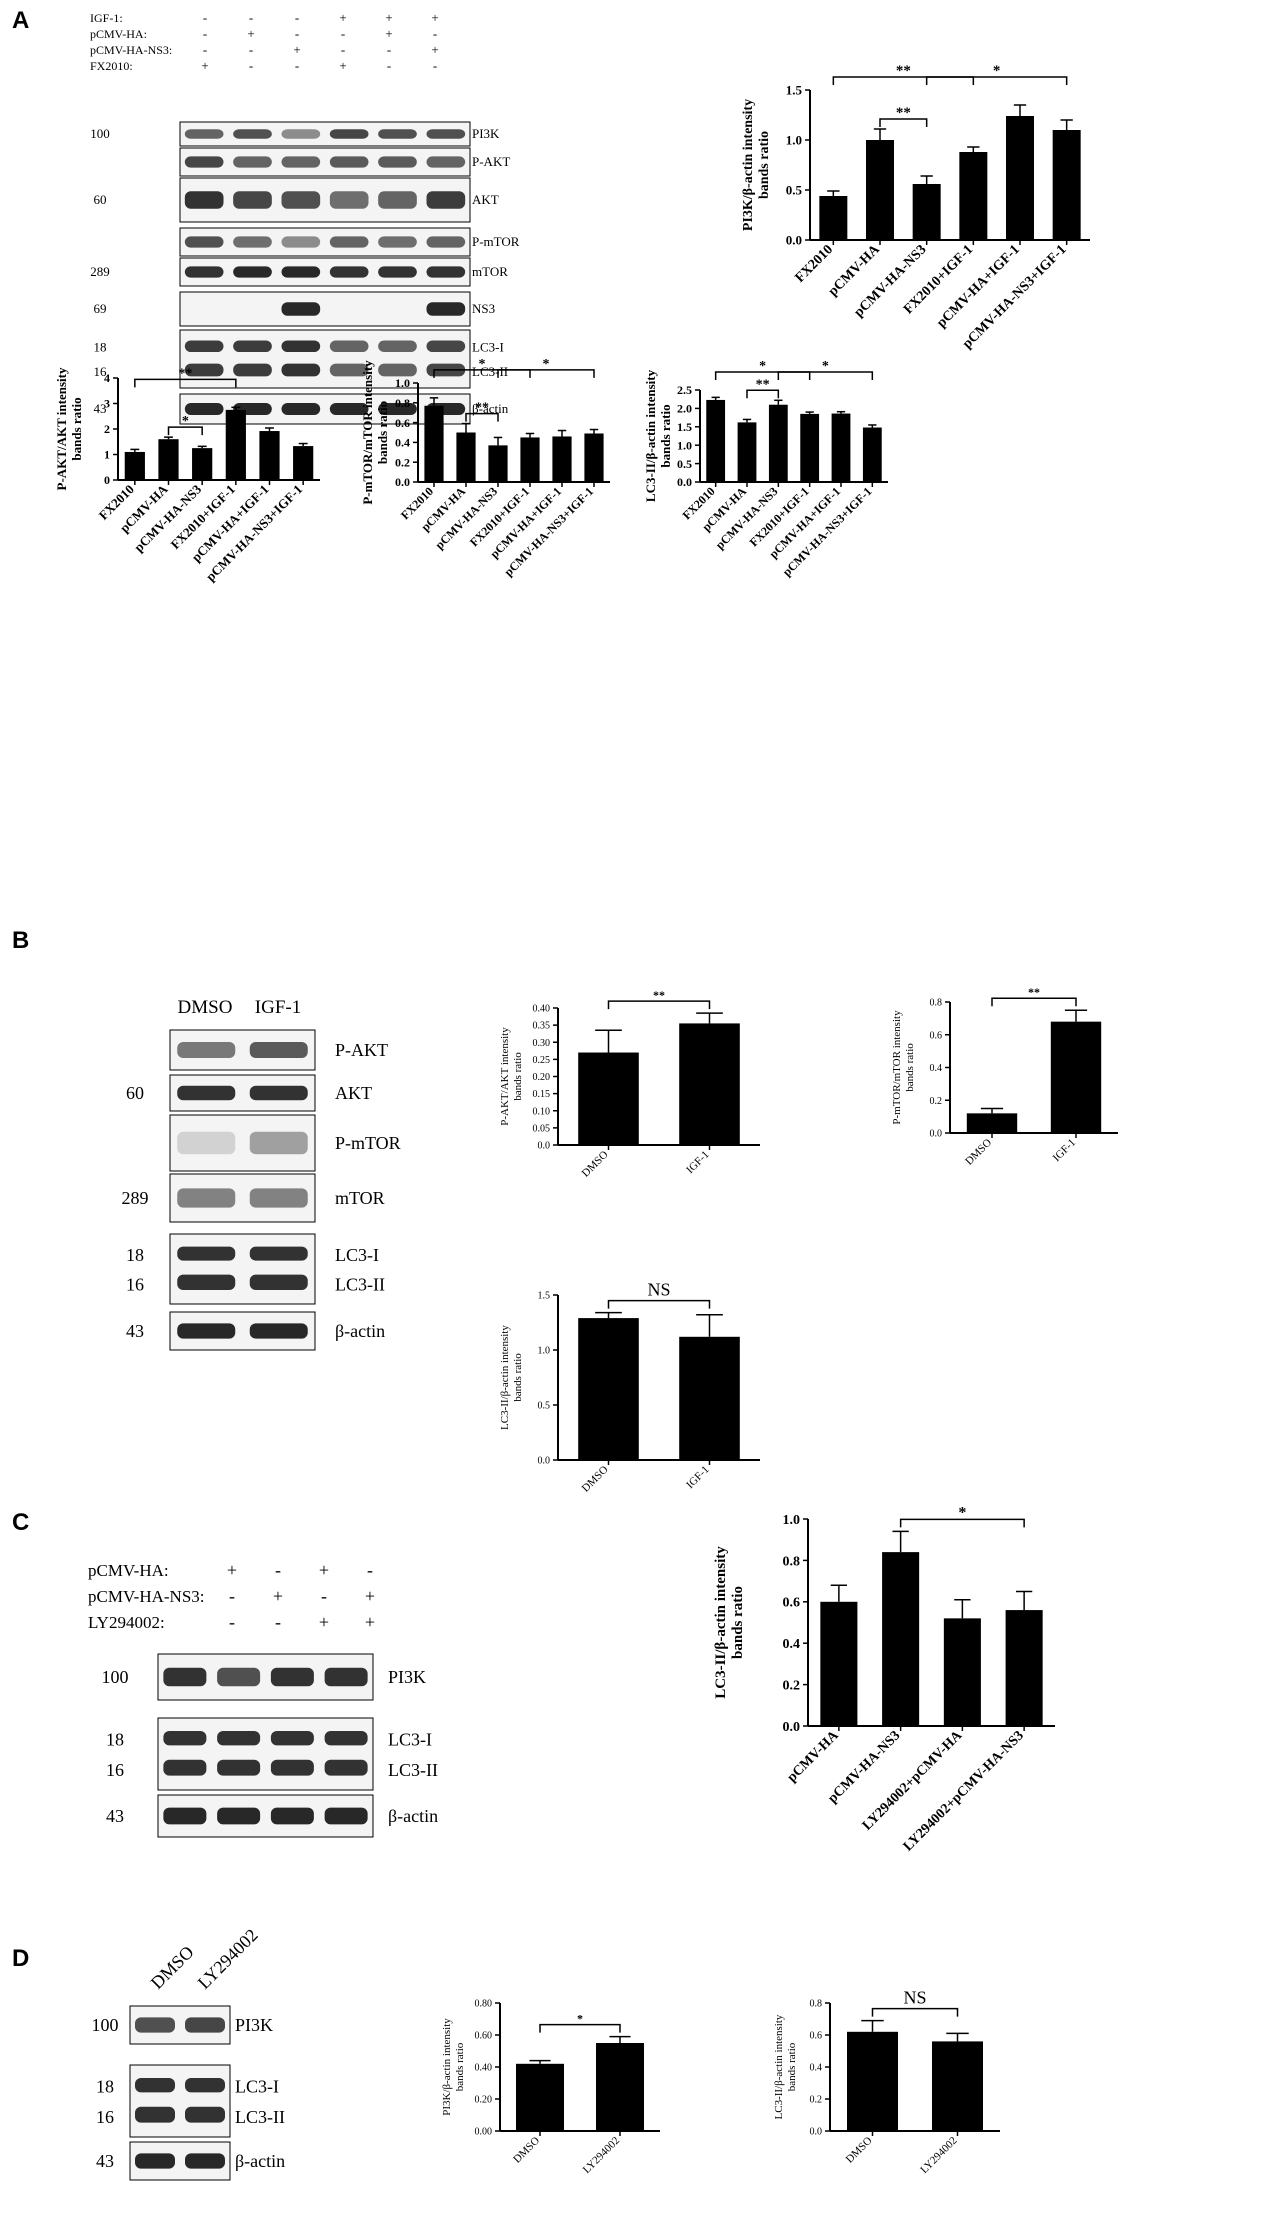 Image resolution: width=1262 pixels, height=2216 pixels. Describe the element at coordinates (601, 2155) in the screenshot. I see `x-tick-label: LY294002` at that location.